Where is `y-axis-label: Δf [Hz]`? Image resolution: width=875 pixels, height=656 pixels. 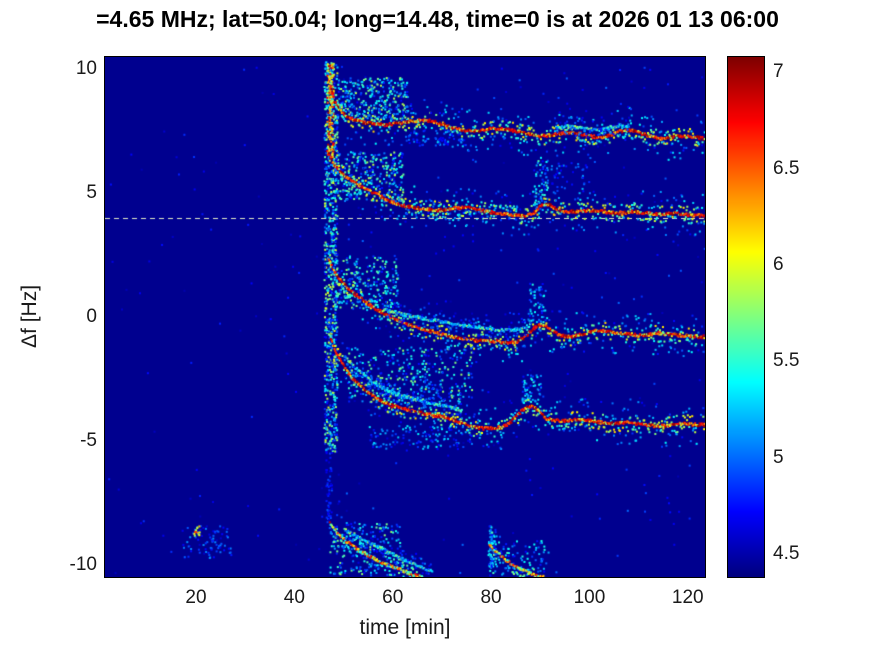 y-axis-label: Δf [Hz] is located at coordinates (29, 316).